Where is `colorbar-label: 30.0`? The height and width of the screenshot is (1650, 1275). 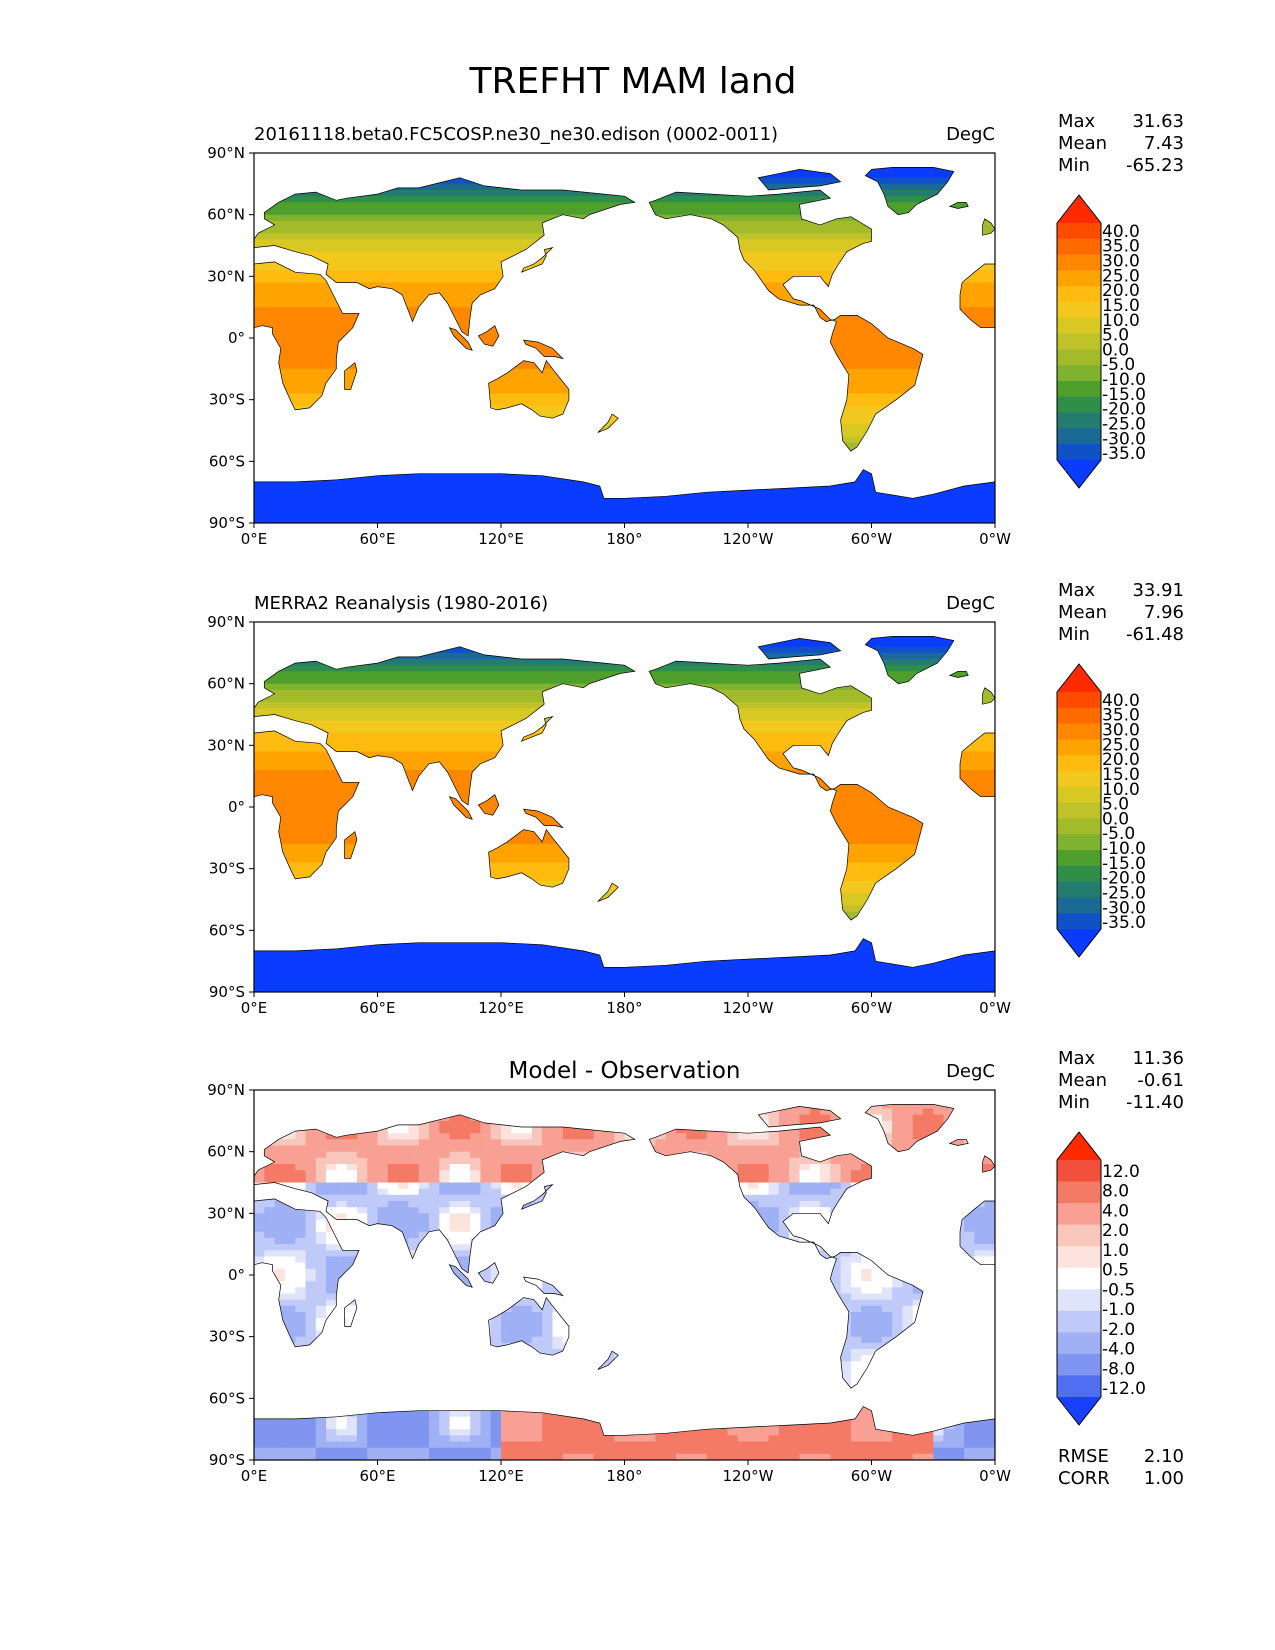
colorbar-label: 30.0 is located at coordinates (1121, 731).